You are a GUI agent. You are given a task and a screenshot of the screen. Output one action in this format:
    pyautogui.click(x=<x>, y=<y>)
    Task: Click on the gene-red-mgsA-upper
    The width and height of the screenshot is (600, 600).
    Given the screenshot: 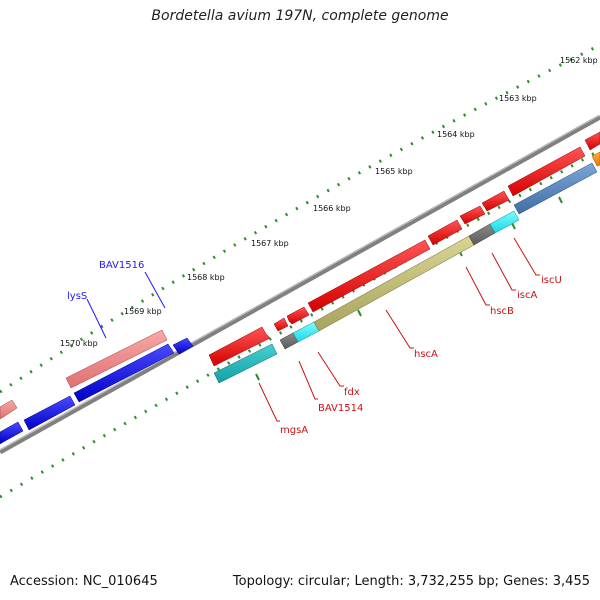 What is the action you would take?
    pyautogui.click(x=239, y=346)
    